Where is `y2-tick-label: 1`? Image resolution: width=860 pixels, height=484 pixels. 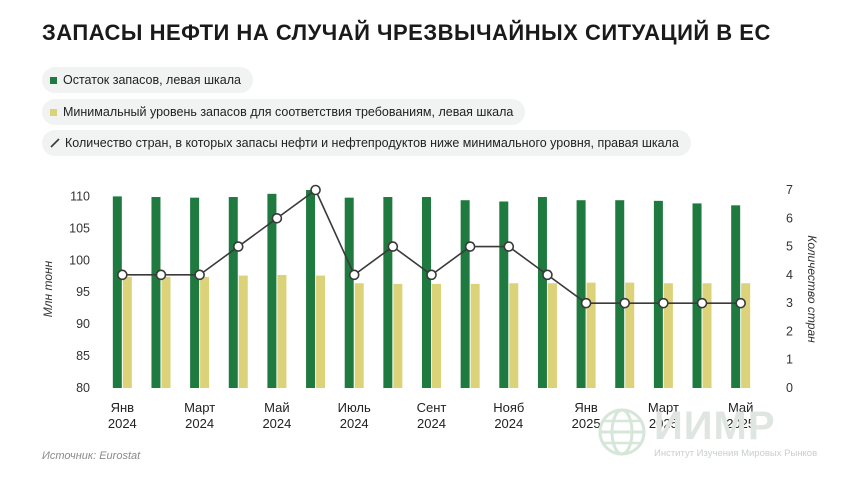 y2-tick-label: 1 is located at coordinates (789, 360).